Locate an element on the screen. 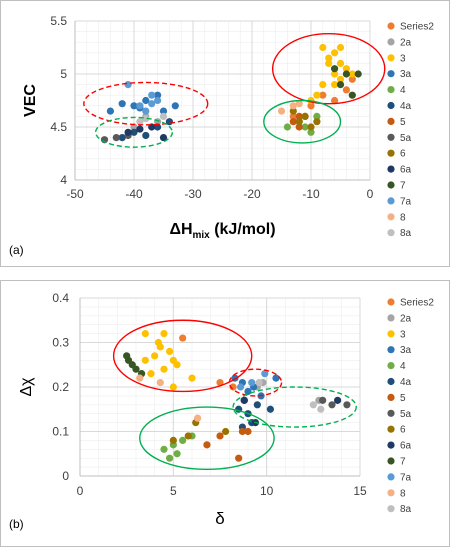 Image resolution: width=450 pixels, height=550 pixels. legend-label: 6a is located at coordinates (406, 446).